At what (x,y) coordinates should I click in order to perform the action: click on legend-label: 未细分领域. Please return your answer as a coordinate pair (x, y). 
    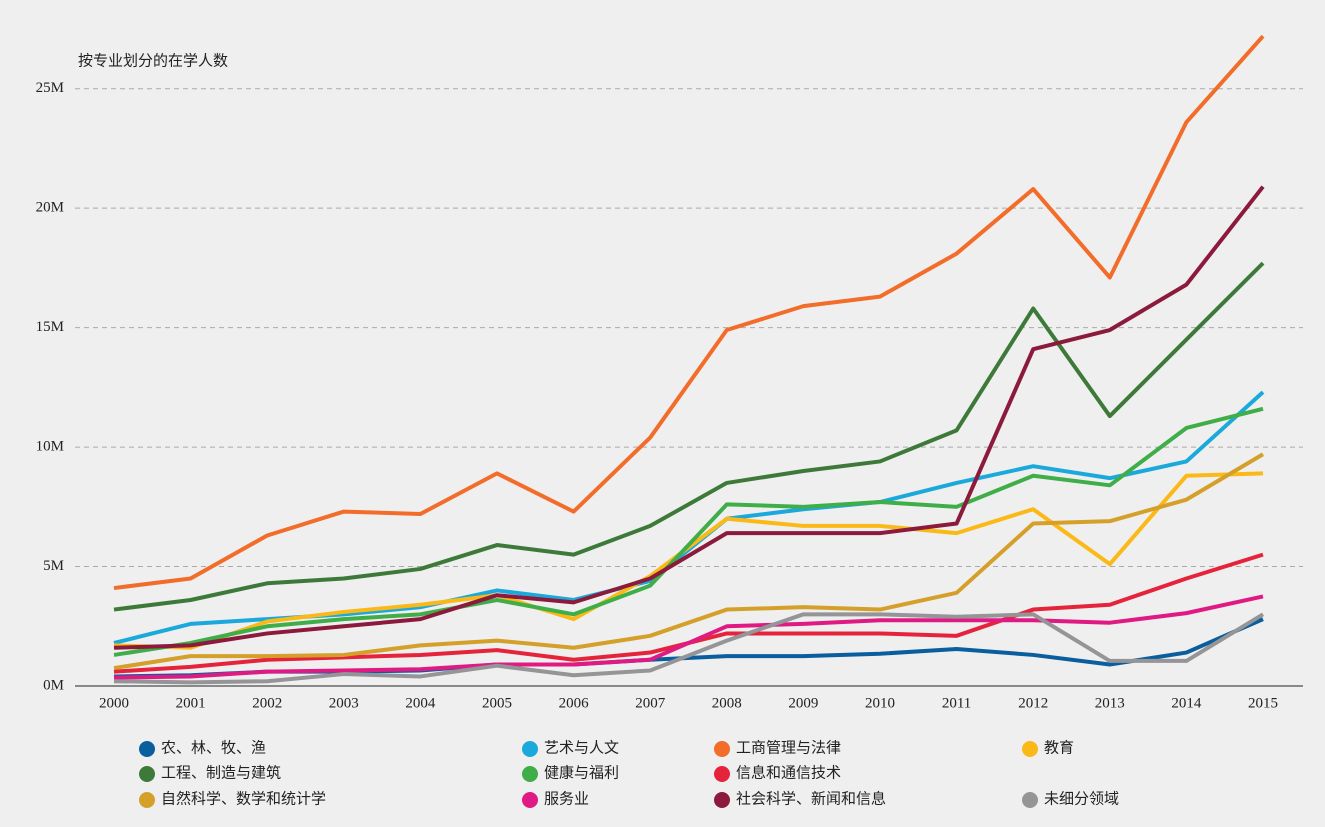
    Looking at the image, I should click on (1081, 798).